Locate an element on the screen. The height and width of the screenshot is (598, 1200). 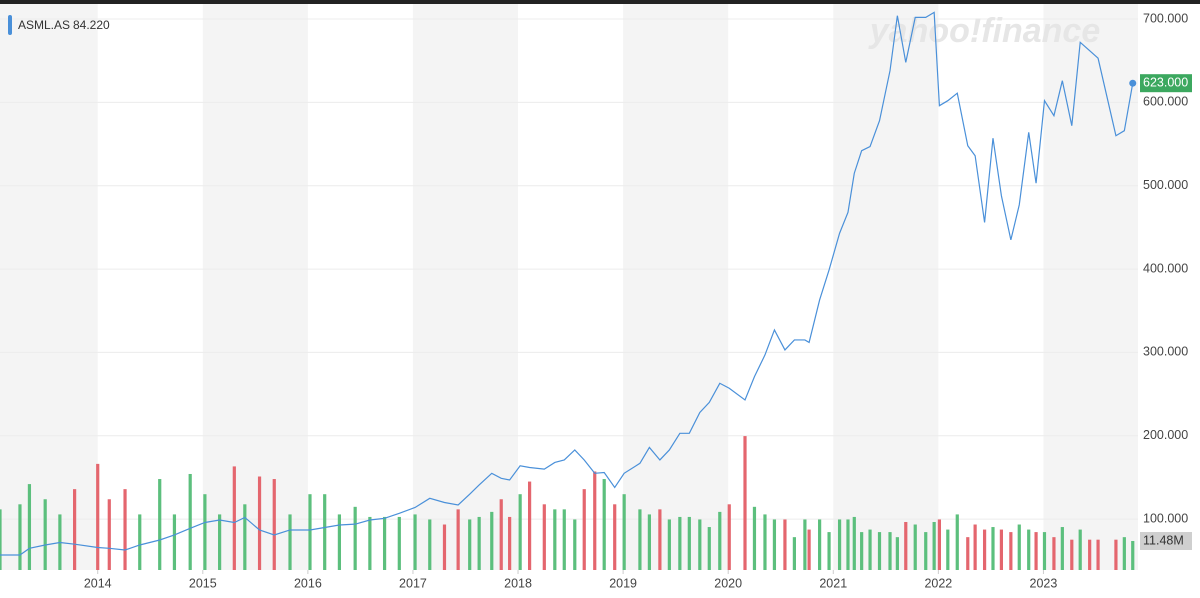
watermark: yahoo!finance is located at coordinates (984, 31).